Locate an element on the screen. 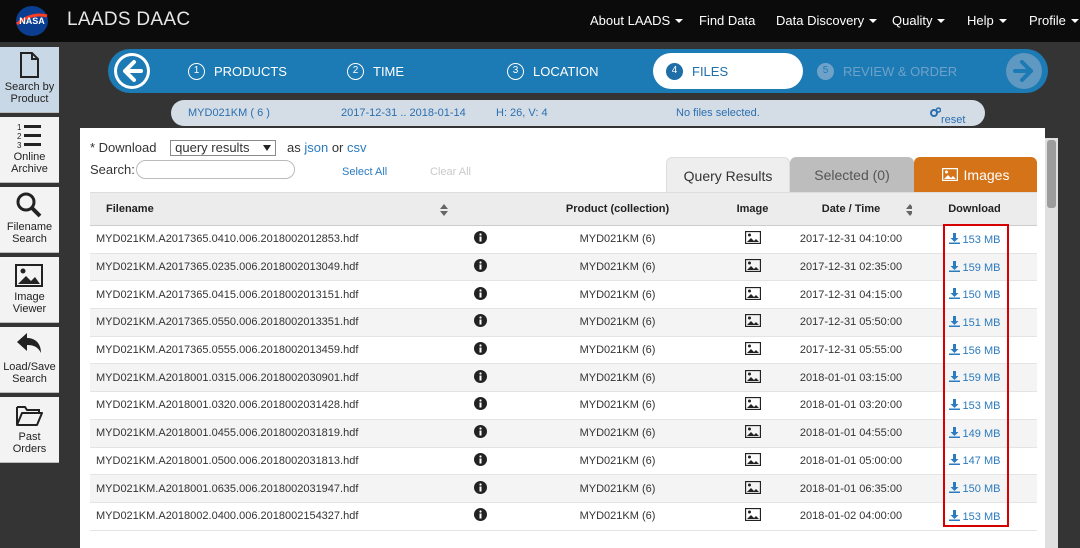  download-link: 149 MB is located at coordinates (974, 433).